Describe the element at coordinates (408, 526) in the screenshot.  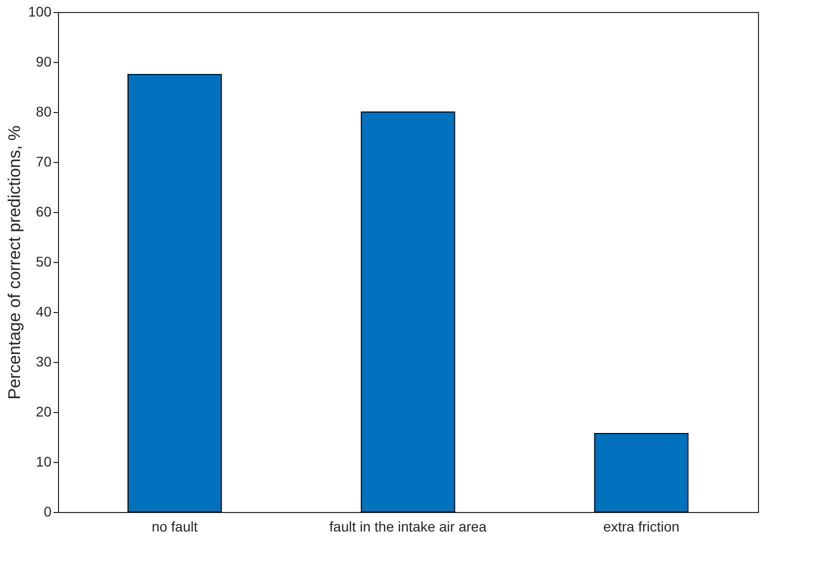
I see `x-tick-label: fault in the intake air area` at that location.